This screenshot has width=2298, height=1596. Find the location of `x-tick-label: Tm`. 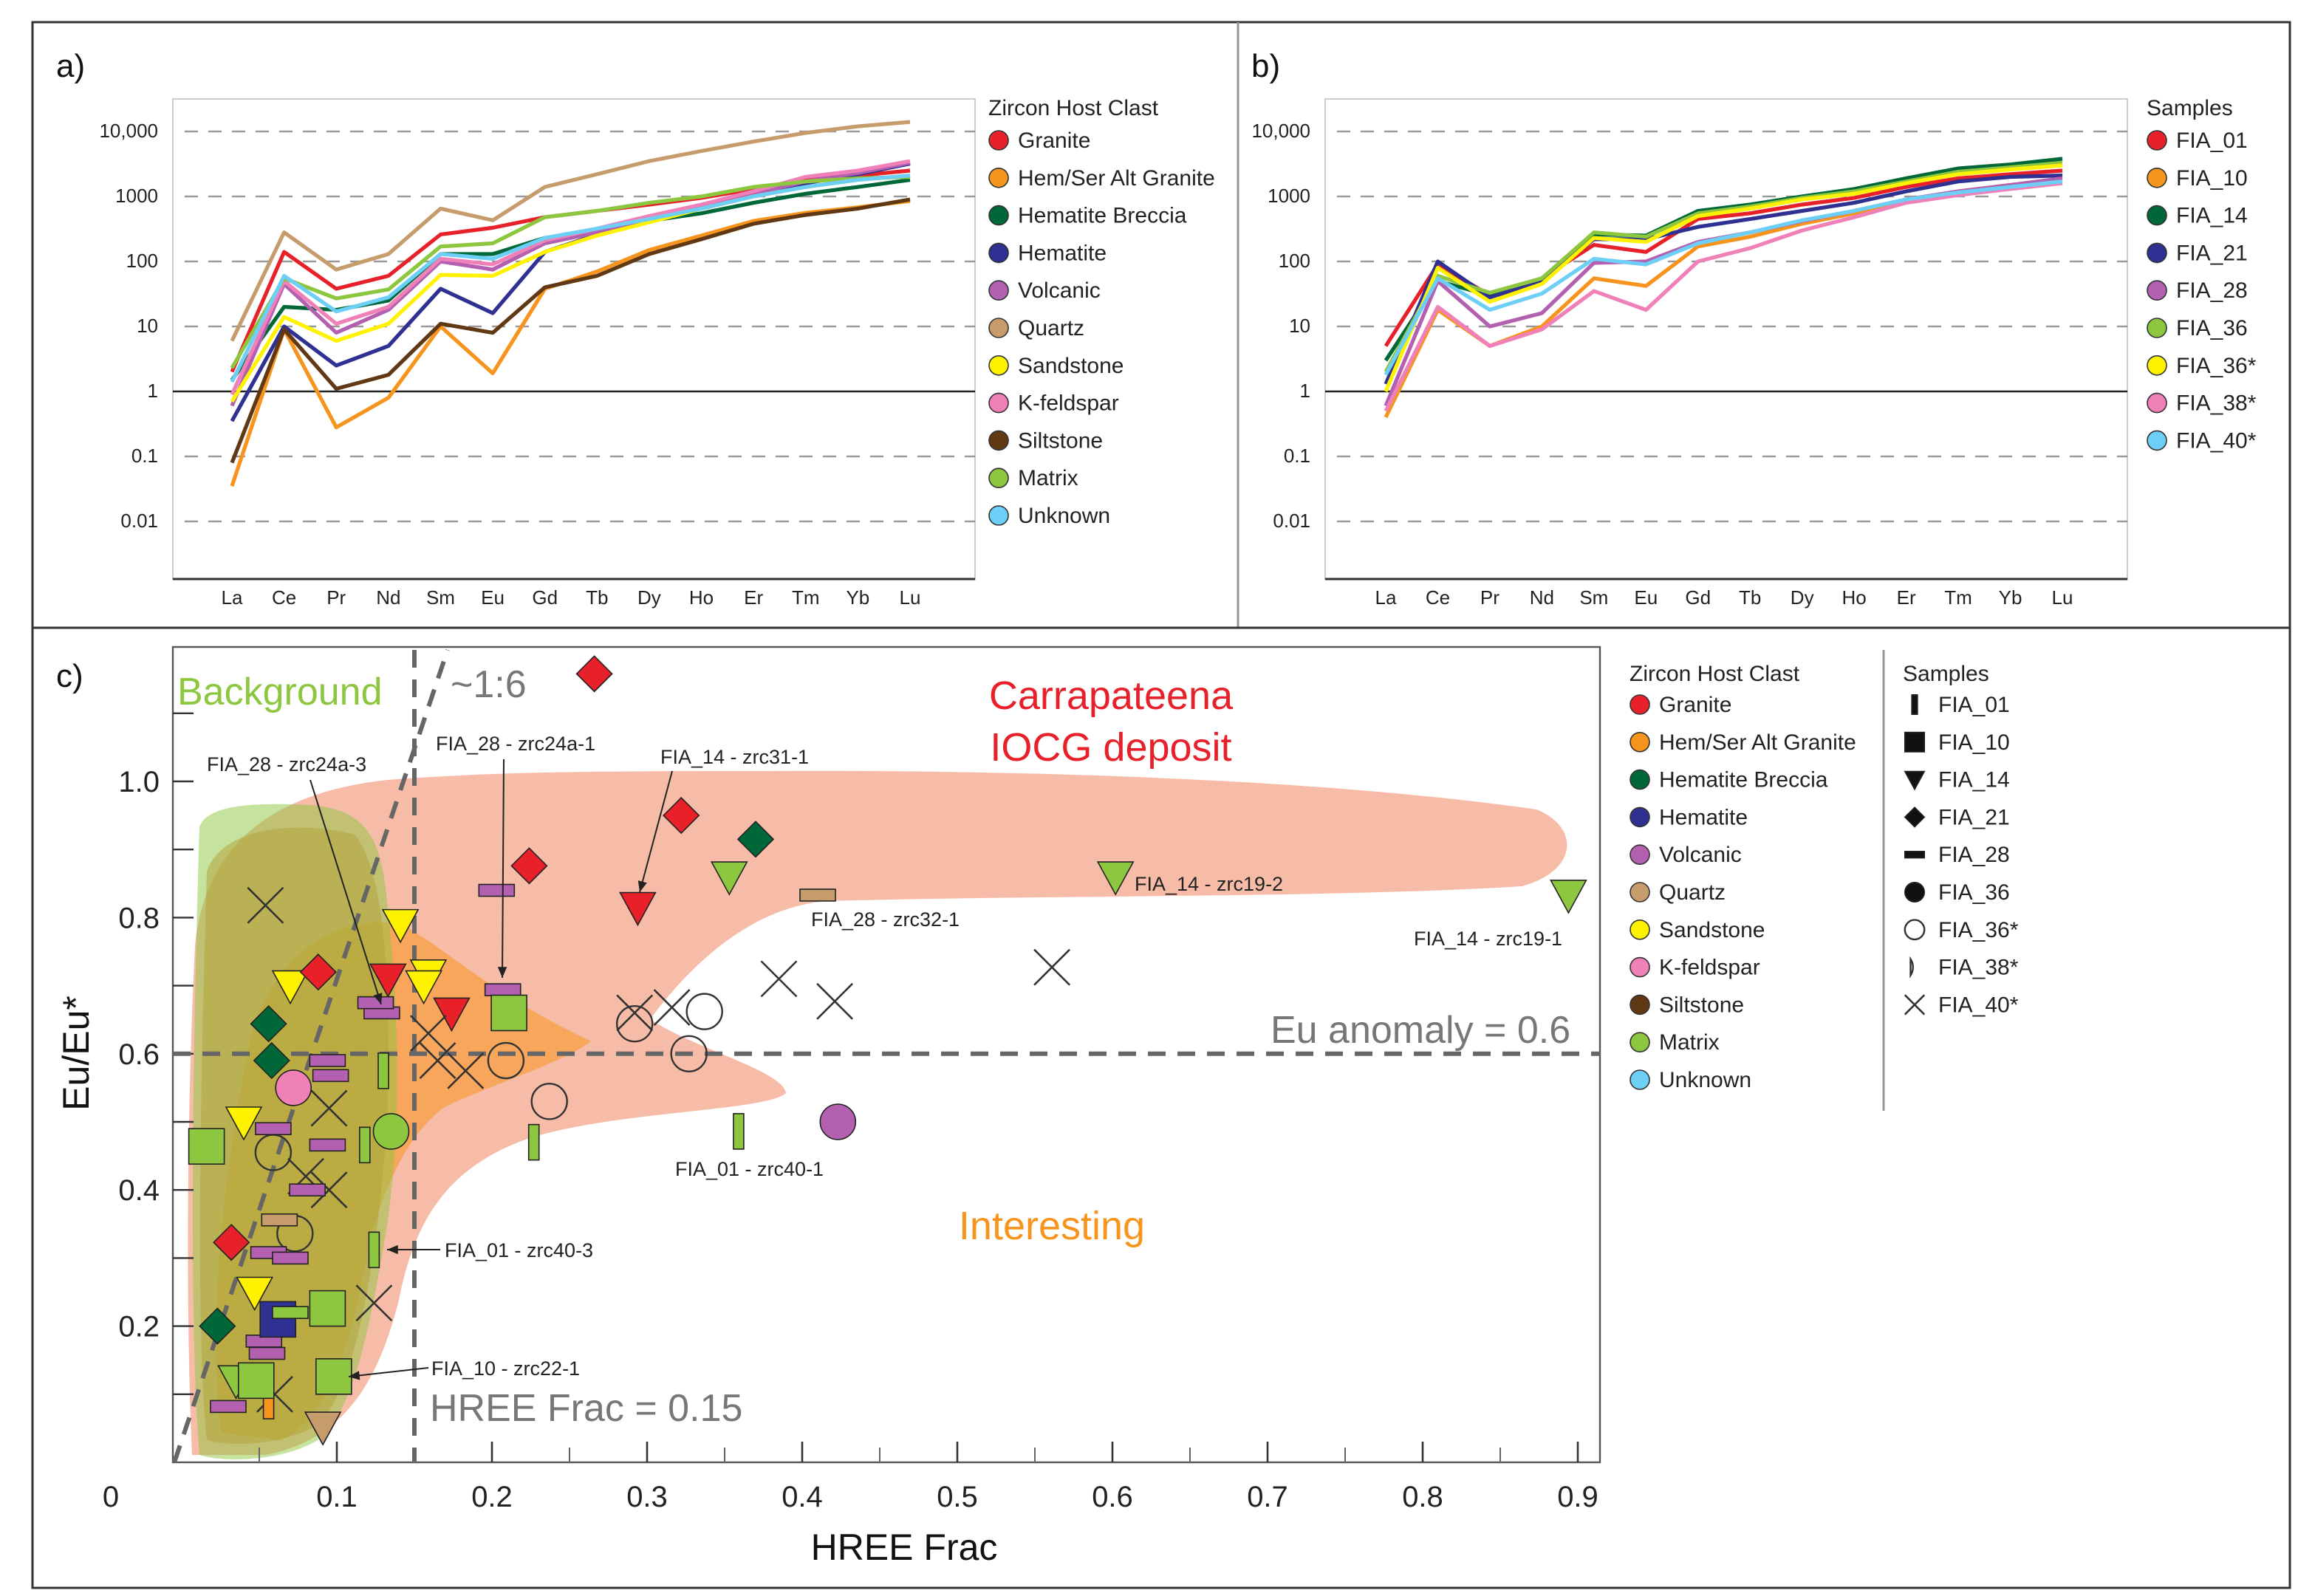

x-tick-label: Tm is located at coordinates (806, 597).